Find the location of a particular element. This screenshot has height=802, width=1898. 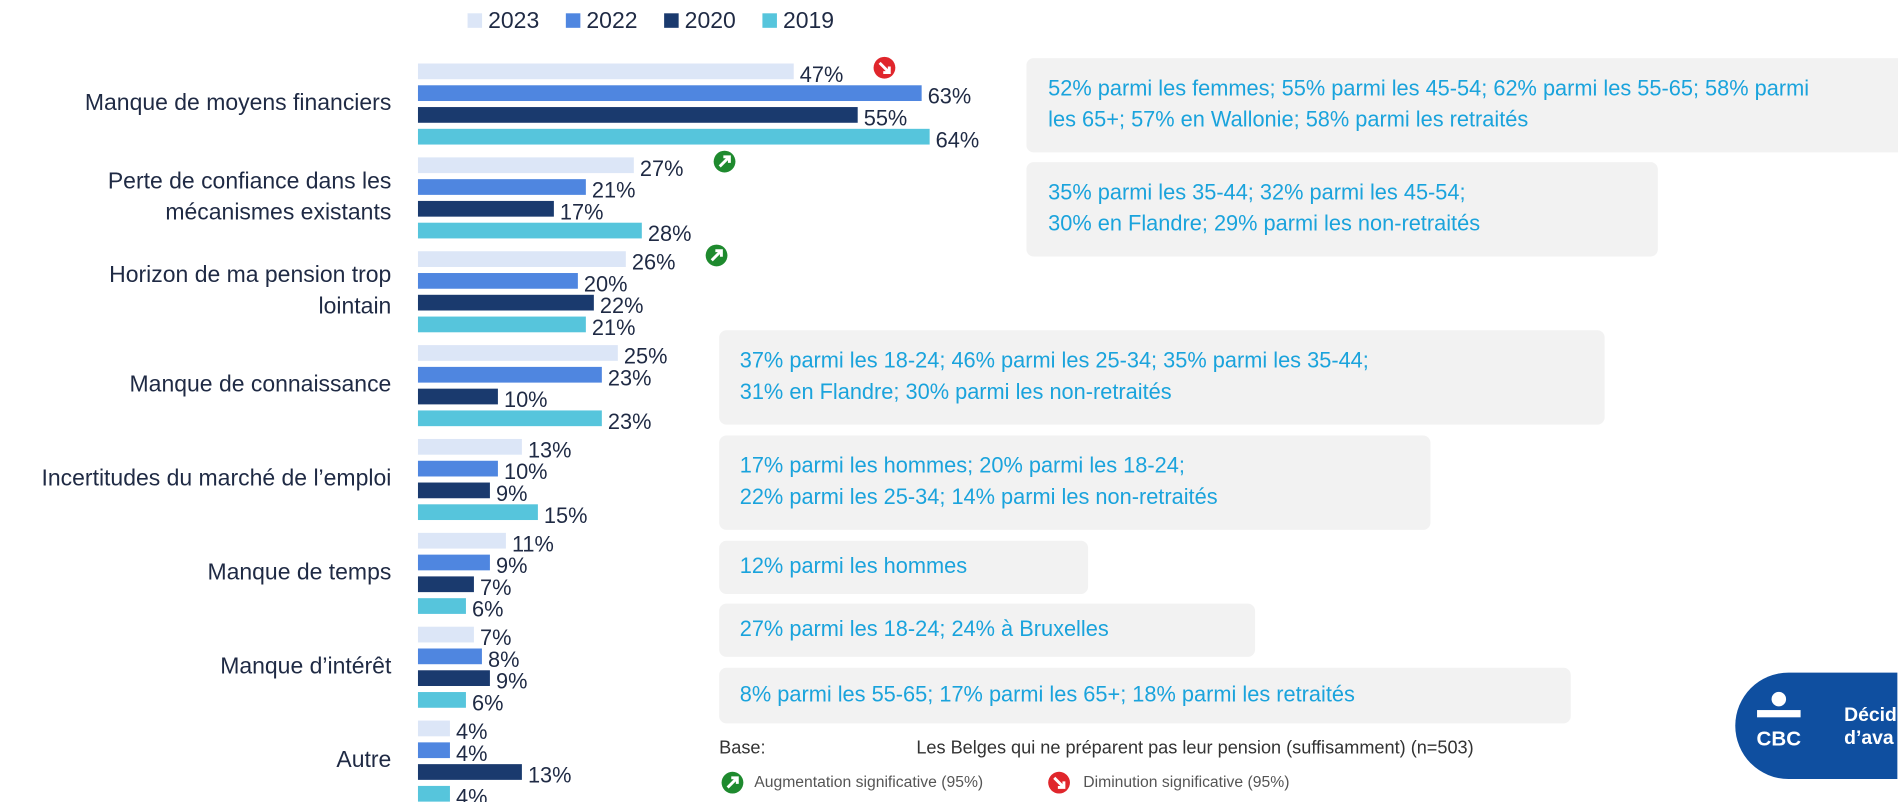

value-label: 8% is located at coordinates (503, 659).